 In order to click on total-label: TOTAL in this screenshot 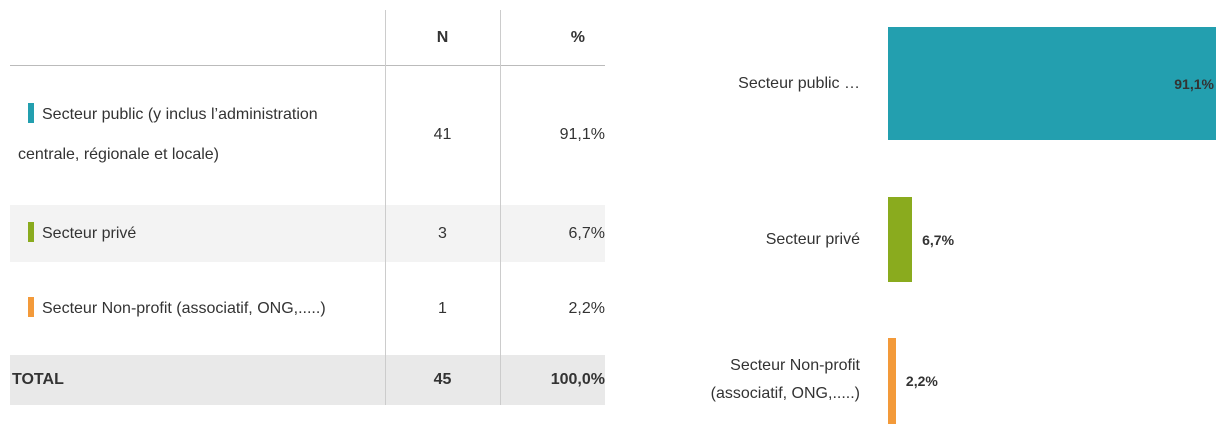, I will do `click(38, 379)`.